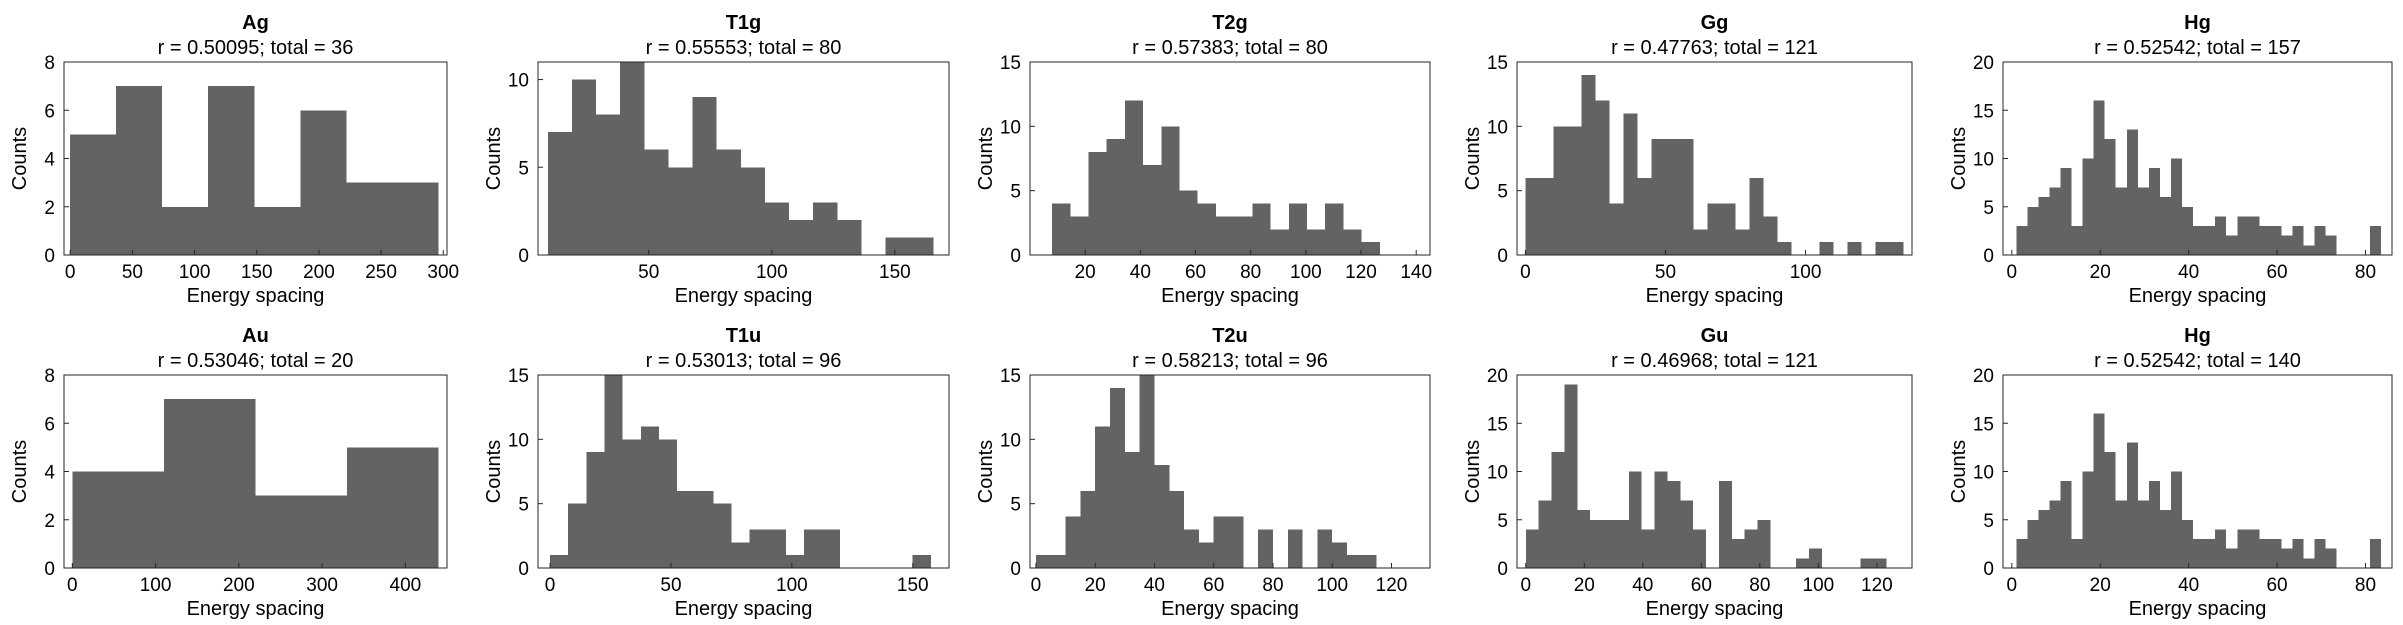 The width and height of the screenshot is (2403, 625). What do you see at coordinates (2365, 585) in the screenshot?
I see `x-tick-label: 80` at bounding box center [2365, 585].